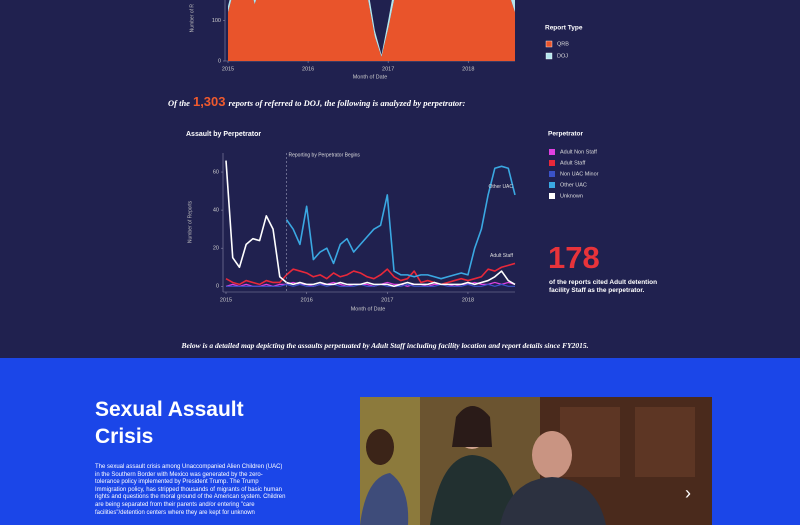  What do you see at coordinates (665, 442) in the screenshot?
I see `photo-panel-detail` at bounding box center [665, 442].